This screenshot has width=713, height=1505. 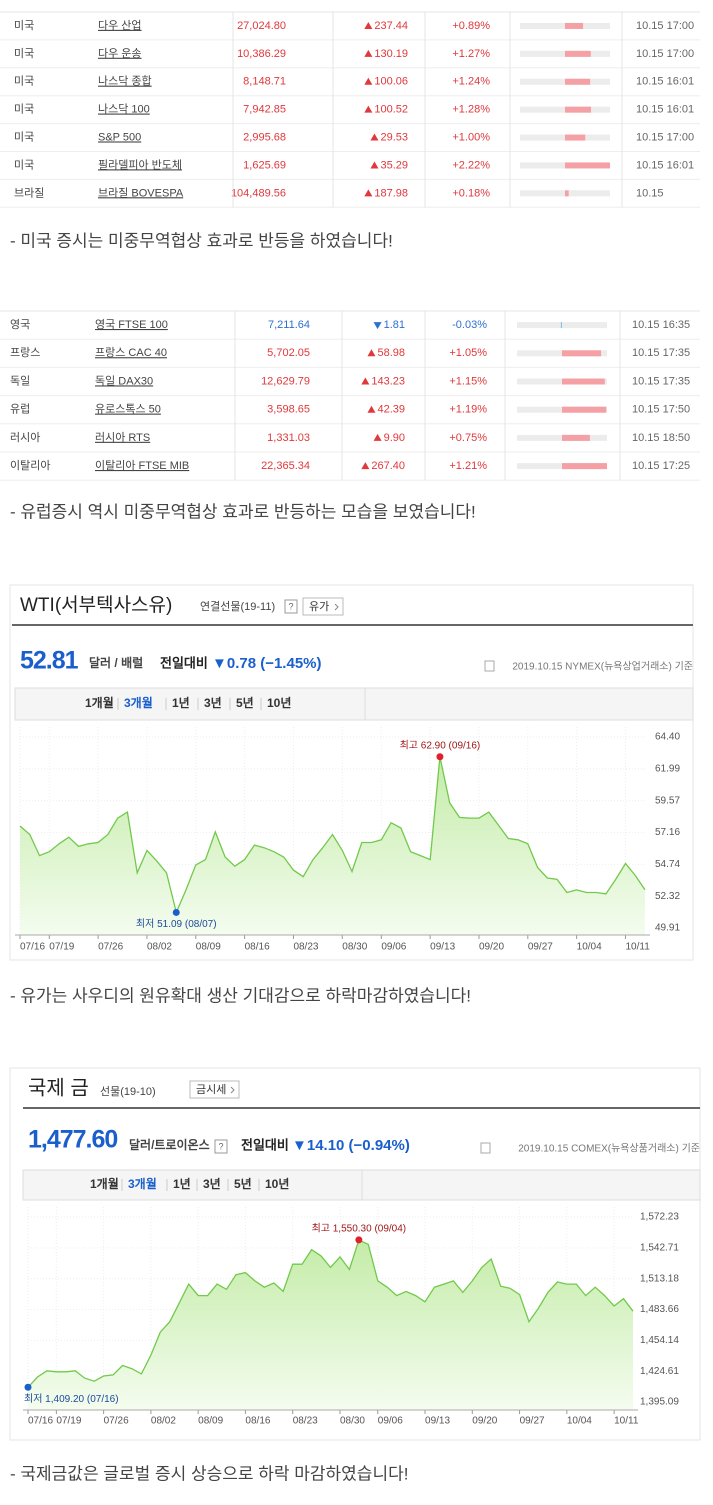 What do you see at coordinates (119, 137) in the screenshot?
I see `index-name: S&P 500` at bounding box center [119, 137].